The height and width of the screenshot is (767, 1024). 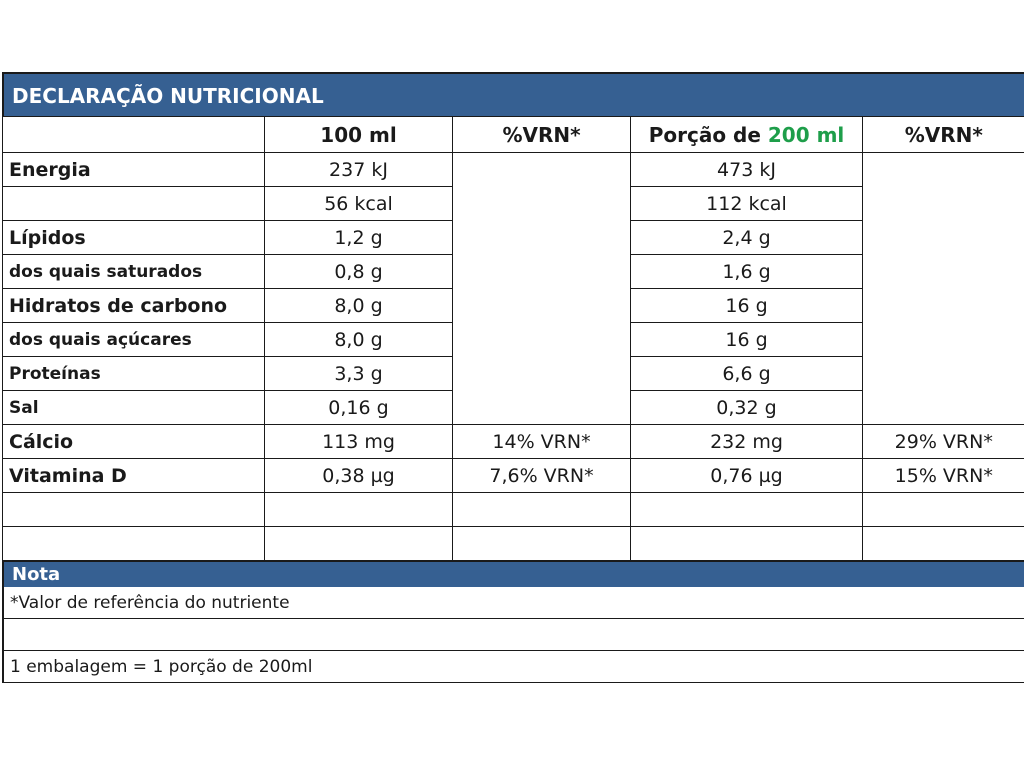 What do you see at coordinates (358, 441) in the screenshot?
I see `value-per-100ml: 113 mg` at bounding box center [358, 441].